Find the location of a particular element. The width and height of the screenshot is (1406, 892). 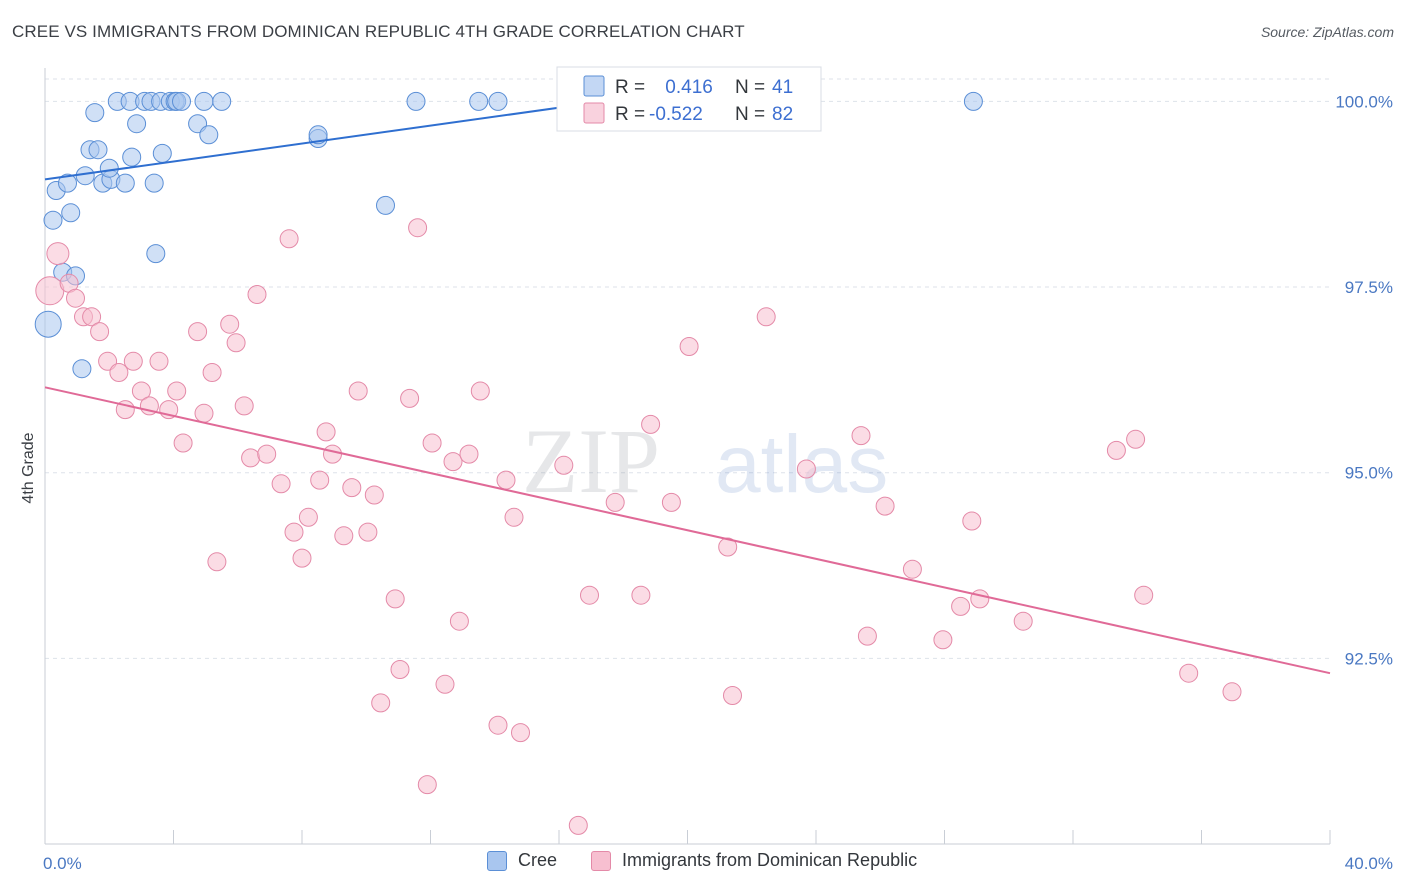

y-axis-label: 4th Grade is located at coordinates (28, 467).